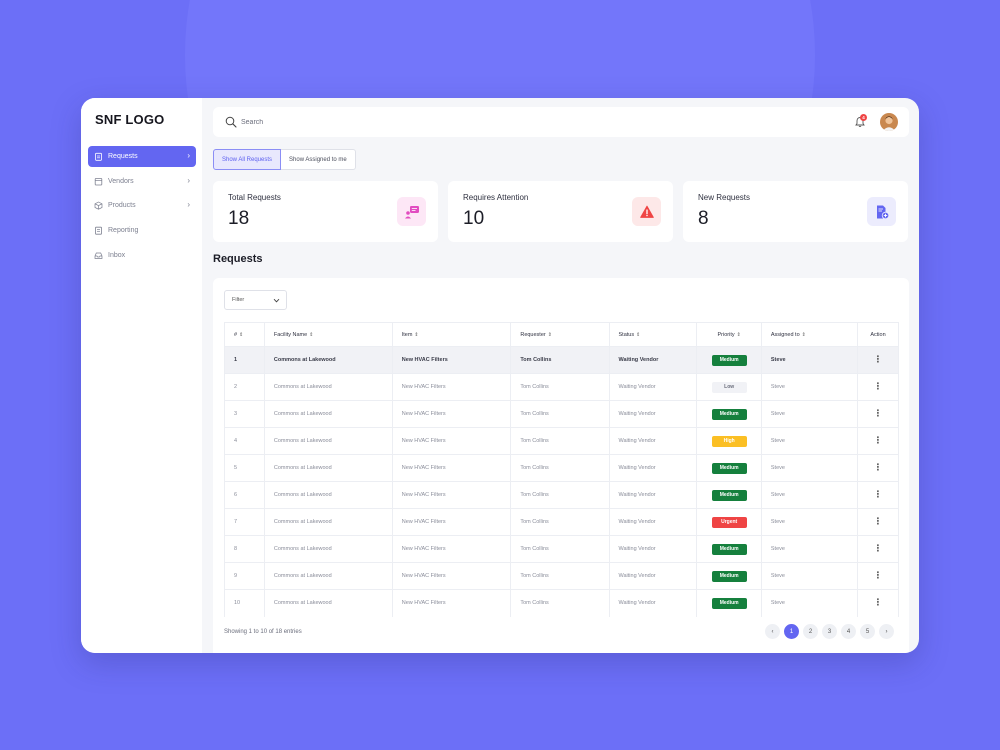 This screenshot has width=1000, height=750. Describe the element at coordinates (560, 211) in the screenshot. I see `card-requires-attention: Requires Attention 10` at that location.